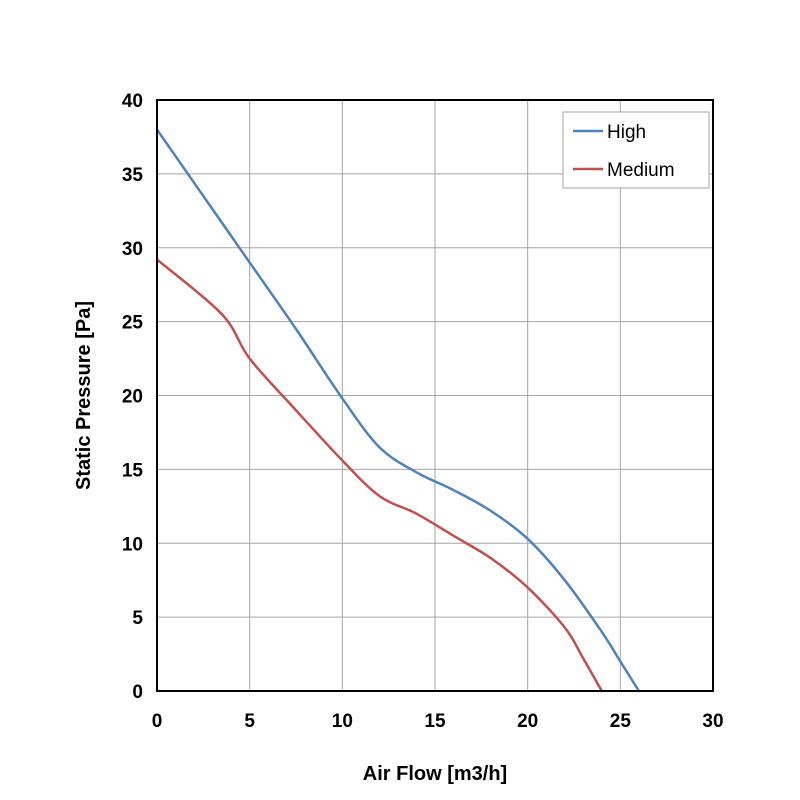 The width and height of the screenshot is (800, 800). Describe the element at coordinates (435, 721) in the screenshot. I see `x-tick-label: 15` at that location.